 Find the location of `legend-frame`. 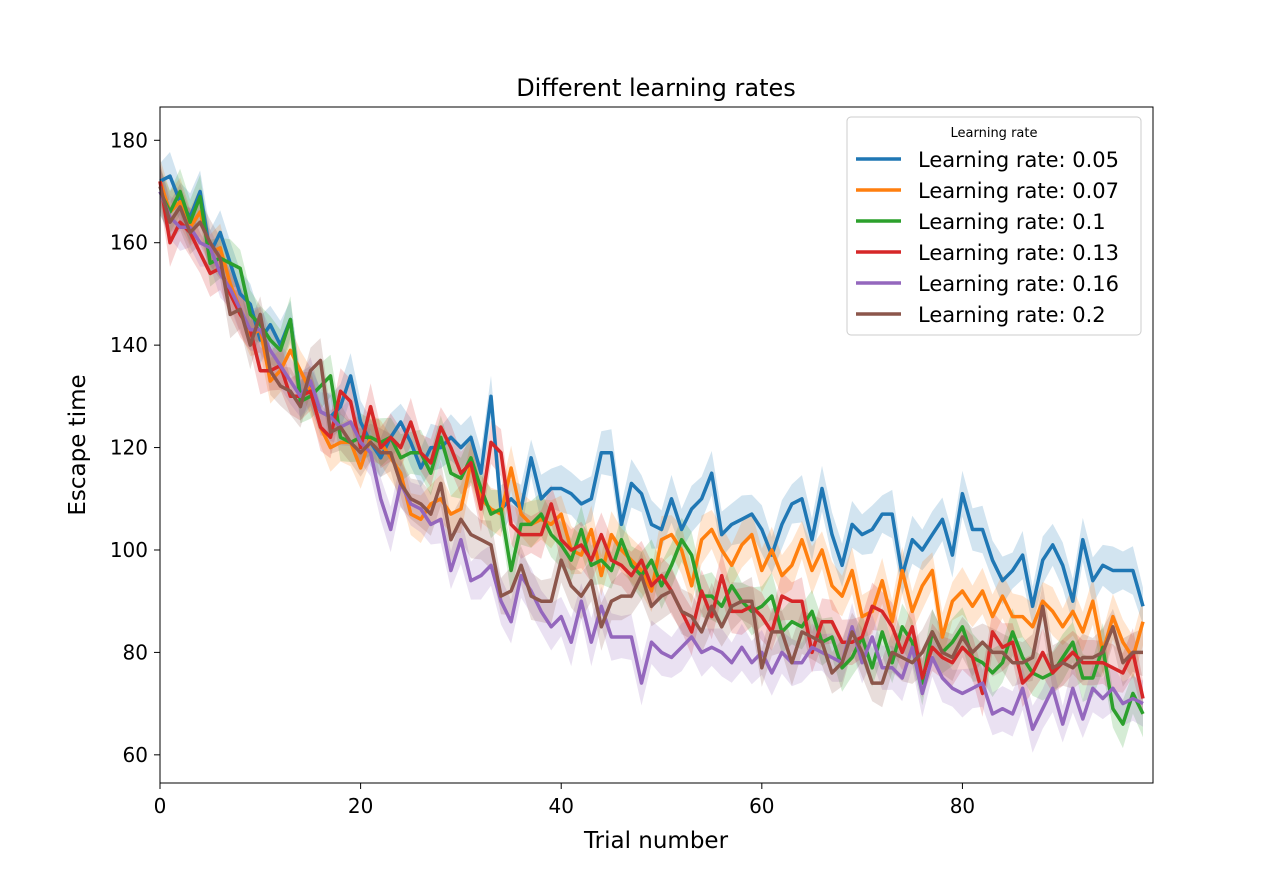

legend-frame is located at coordinates (994, 226).